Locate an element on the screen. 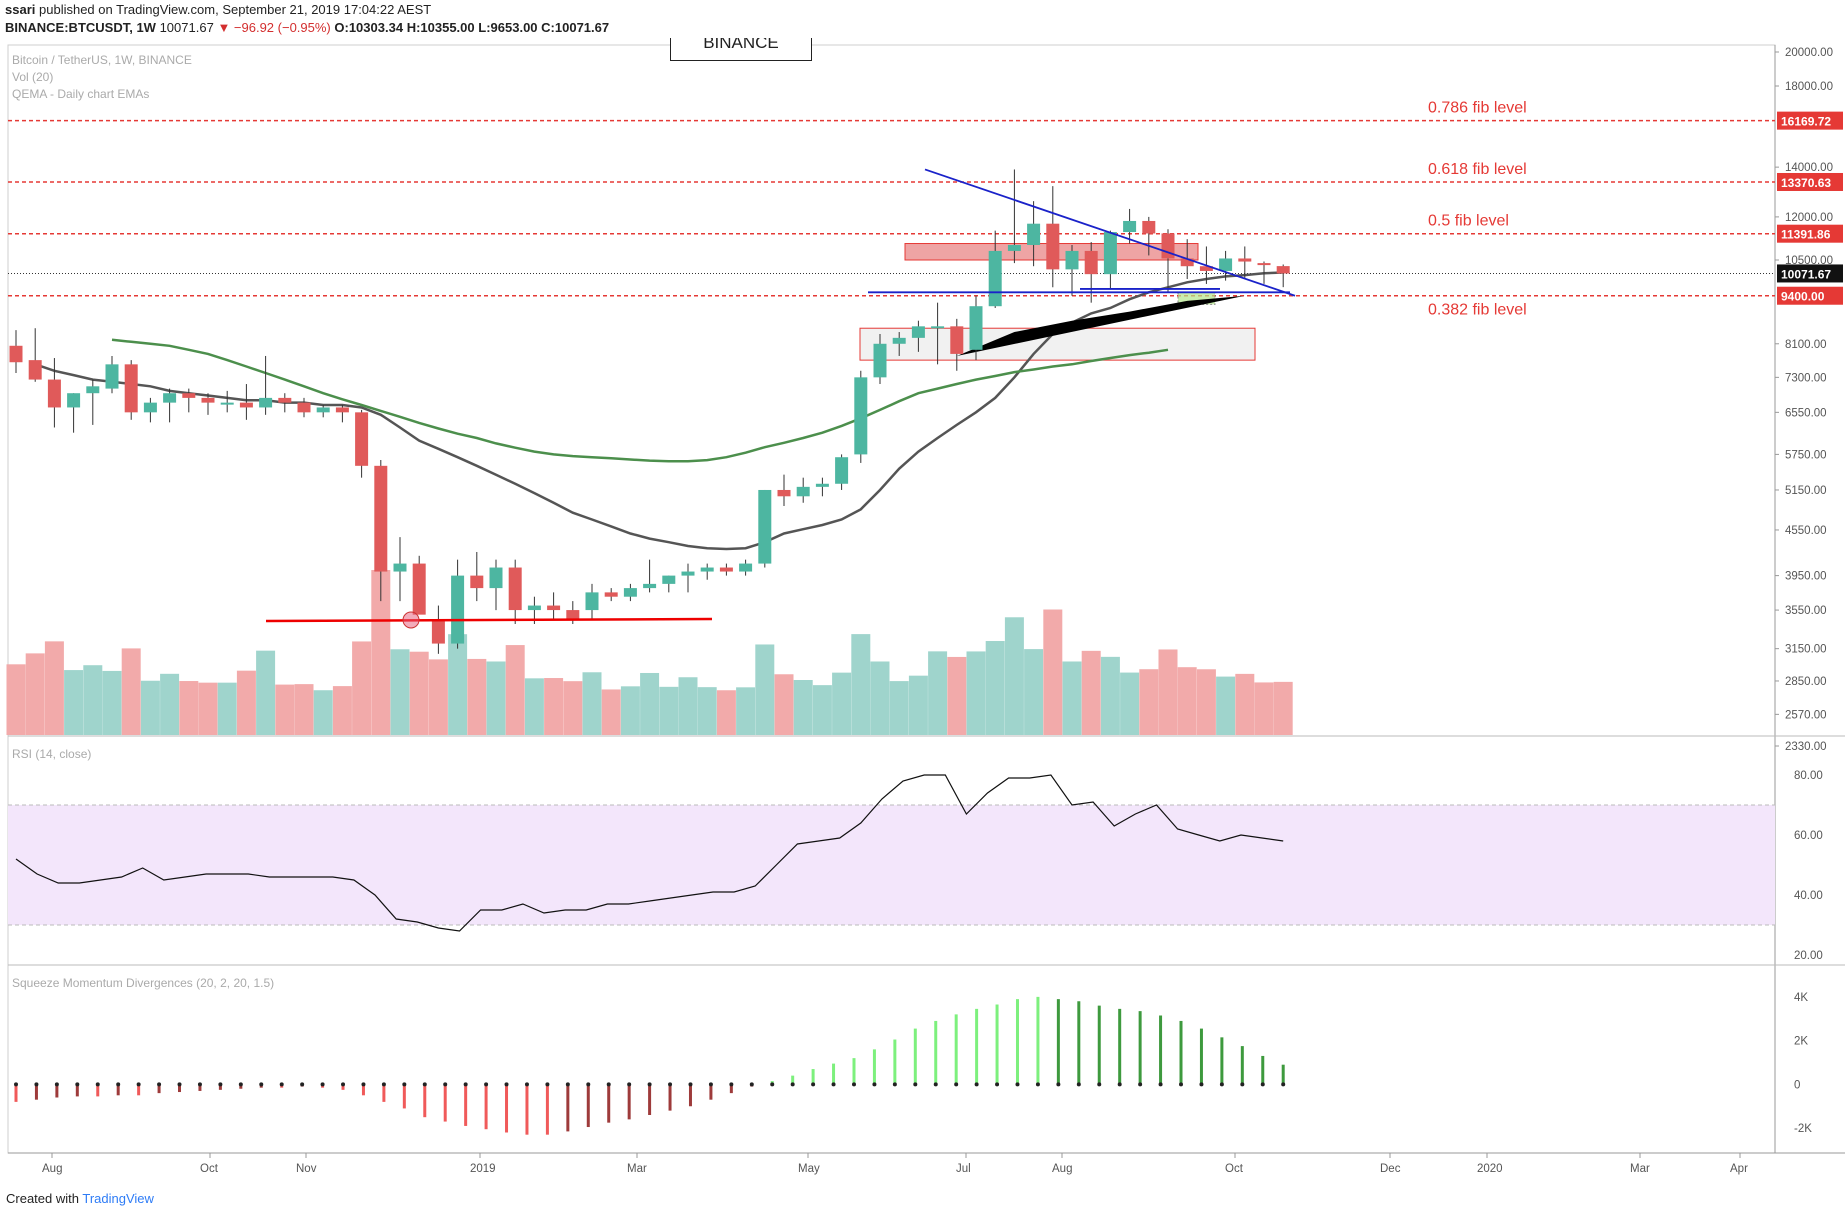 The width and height of the screenshot is (1848, 1216). price-tick-label: 2570.00 is located at coordinates (1806, 715).